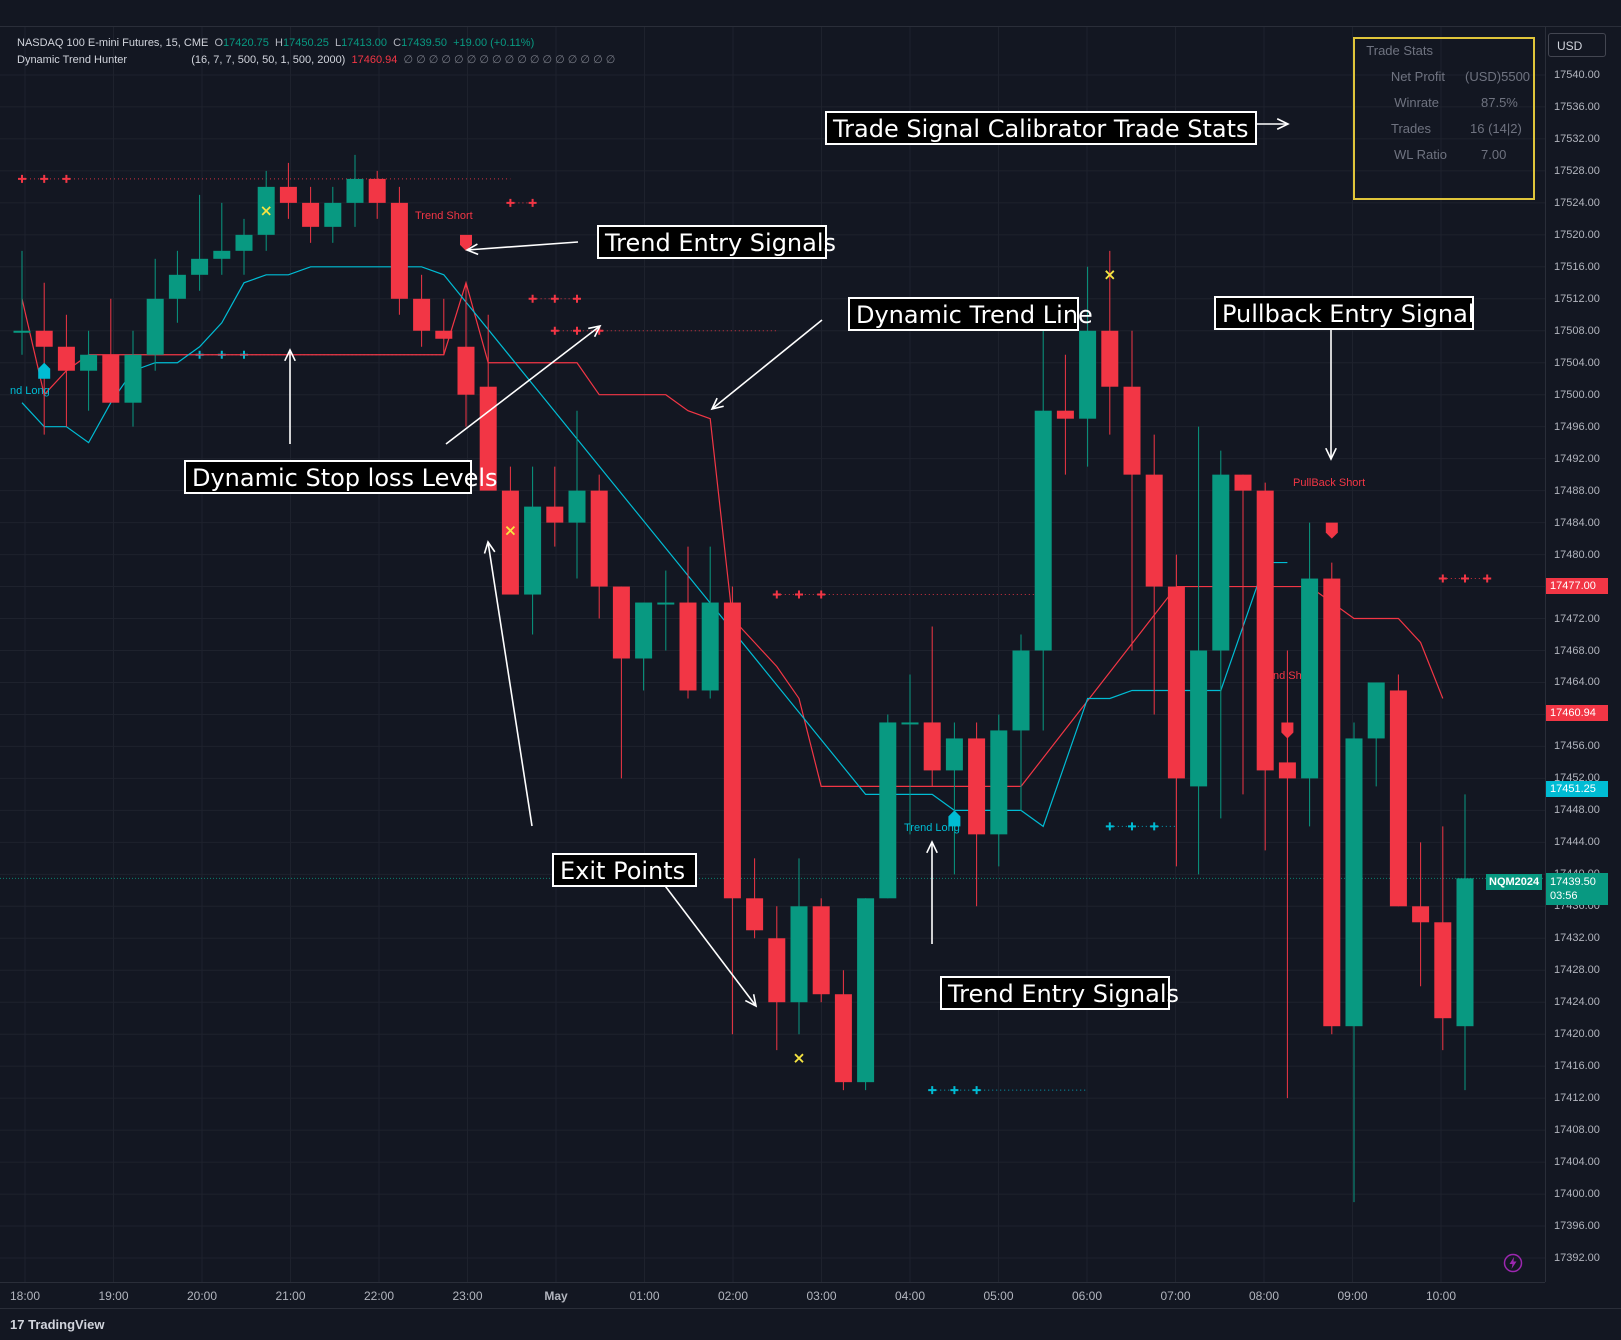  What do you see at coordinates (1329, 483) in the screenshot?
I see `pullback-short-label: PullBack Short` at bounding box center [1329, 483].